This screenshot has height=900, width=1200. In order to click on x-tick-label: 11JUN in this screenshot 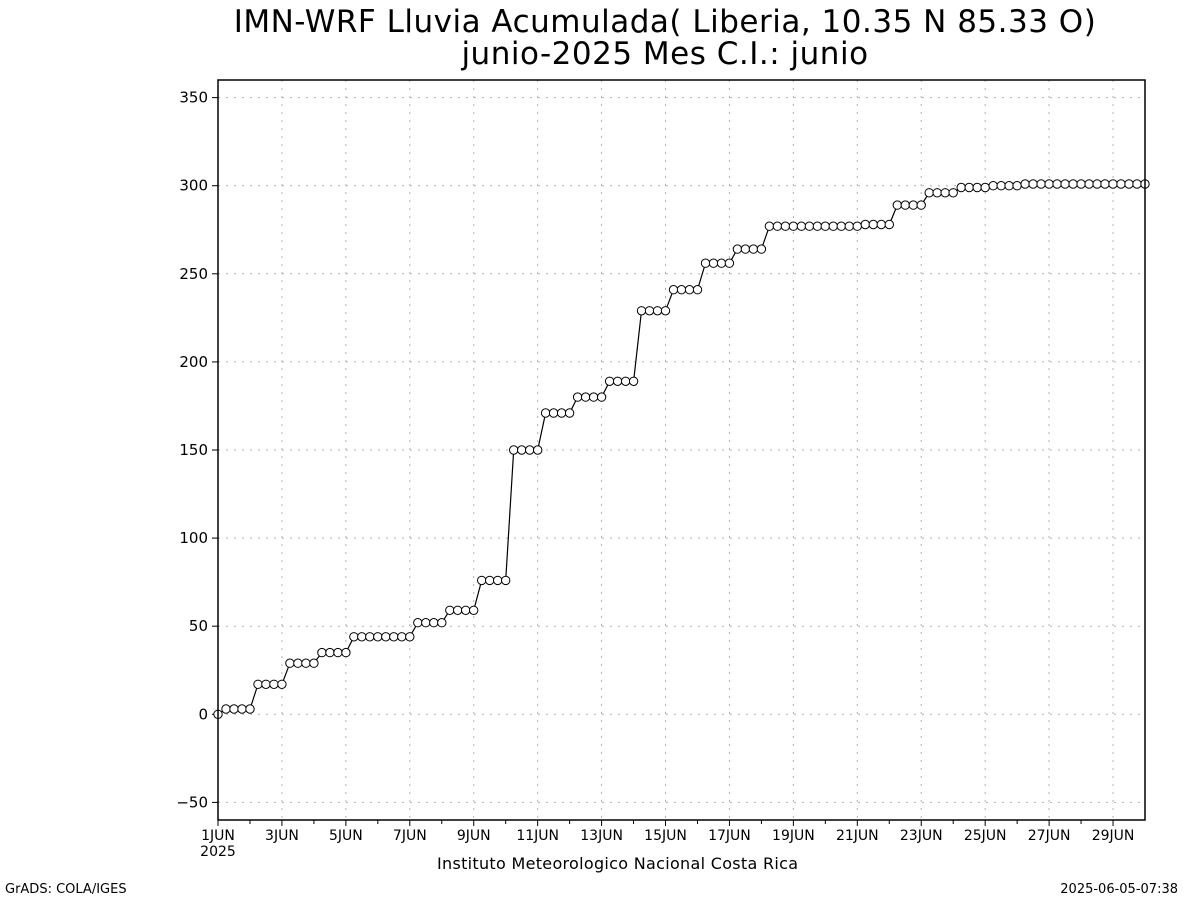, I will do `click(537, 836)`.